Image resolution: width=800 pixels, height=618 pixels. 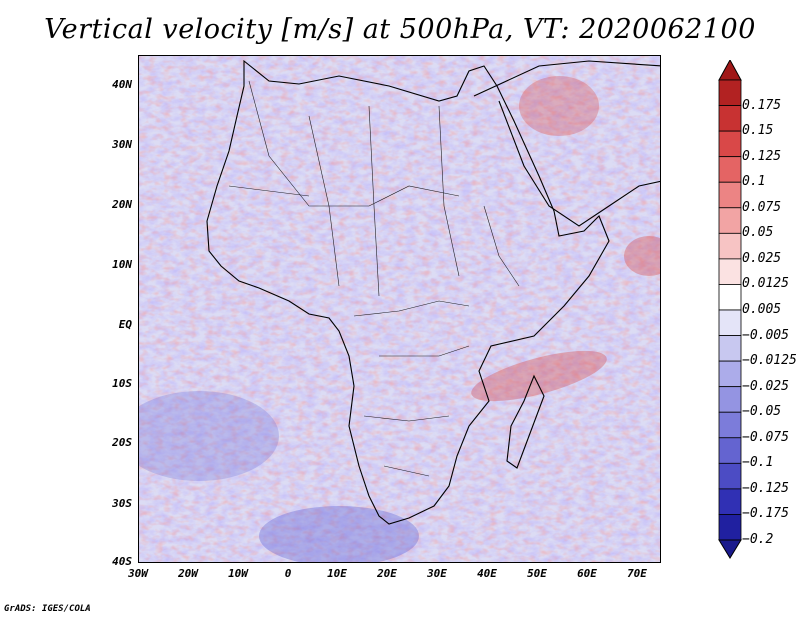 What do you see at coordinates (642, 256) in the screenshot?
I see `ascent-region-east` at bounding box center [642, 256].